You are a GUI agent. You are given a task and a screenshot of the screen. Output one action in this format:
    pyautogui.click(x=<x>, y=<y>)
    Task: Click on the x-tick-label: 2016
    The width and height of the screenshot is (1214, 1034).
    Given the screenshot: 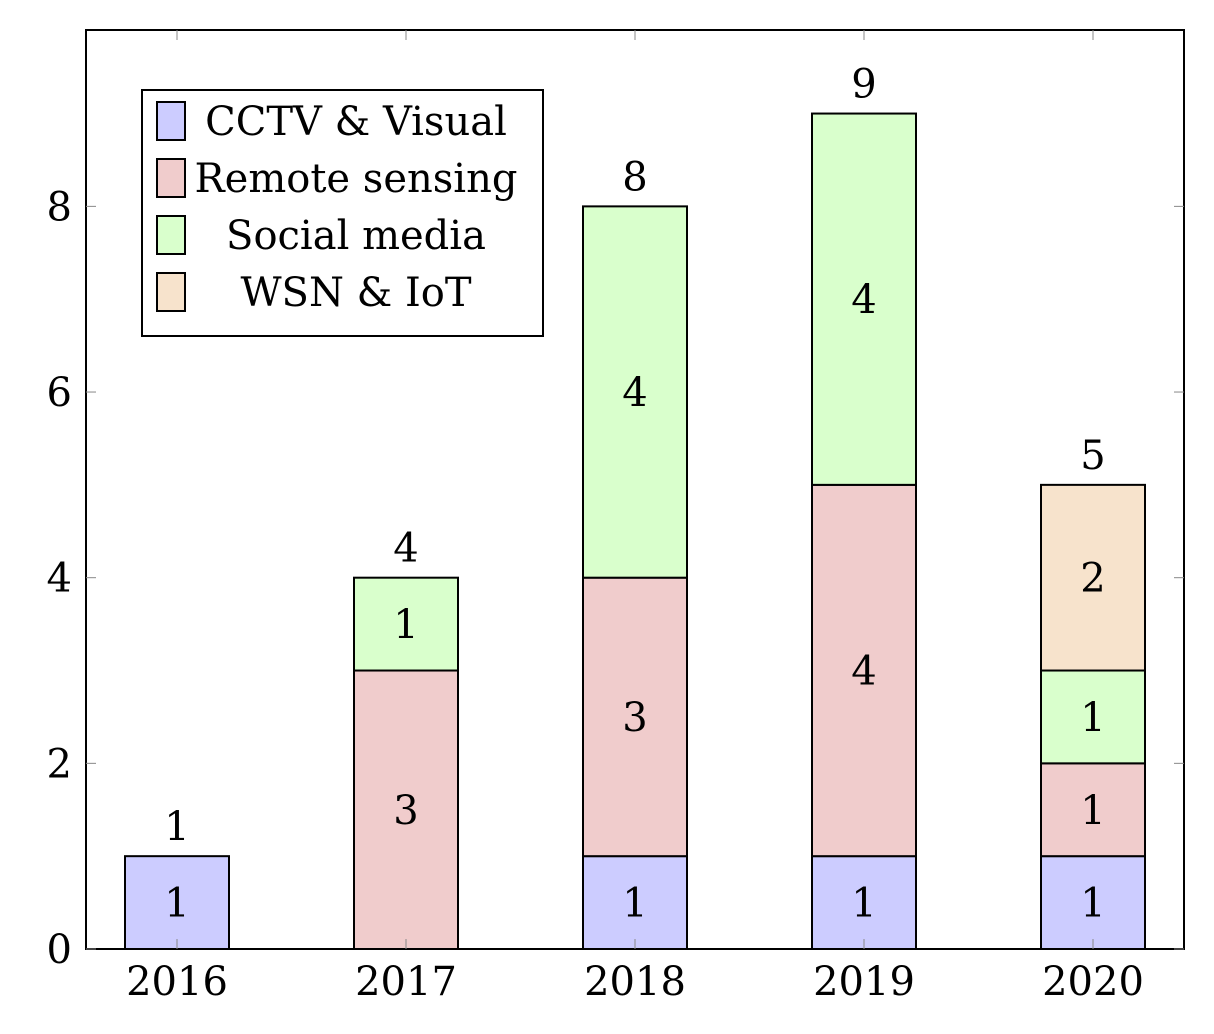 What is the action you would take?
    pyautogui.click(x=177, y=982)
    